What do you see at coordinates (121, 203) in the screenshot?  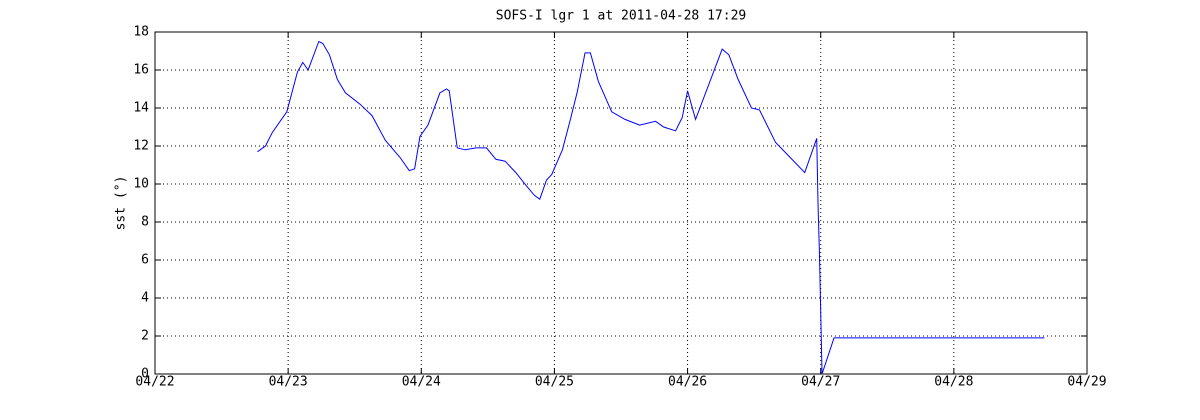 I see `y-axis-label: sst (°)` at bounding box center [121, 203].